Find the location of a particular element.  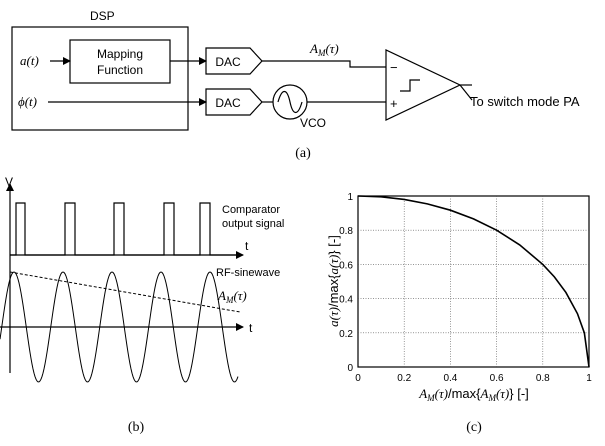

comparator-square-wave is located at coordinates (125, 229).